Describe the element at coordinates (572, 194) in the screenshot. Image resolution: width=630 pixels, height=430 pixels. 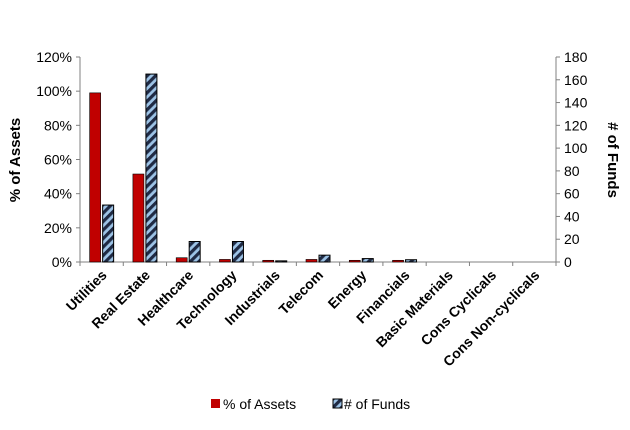
I see `right-tick-label: 60` at that location.